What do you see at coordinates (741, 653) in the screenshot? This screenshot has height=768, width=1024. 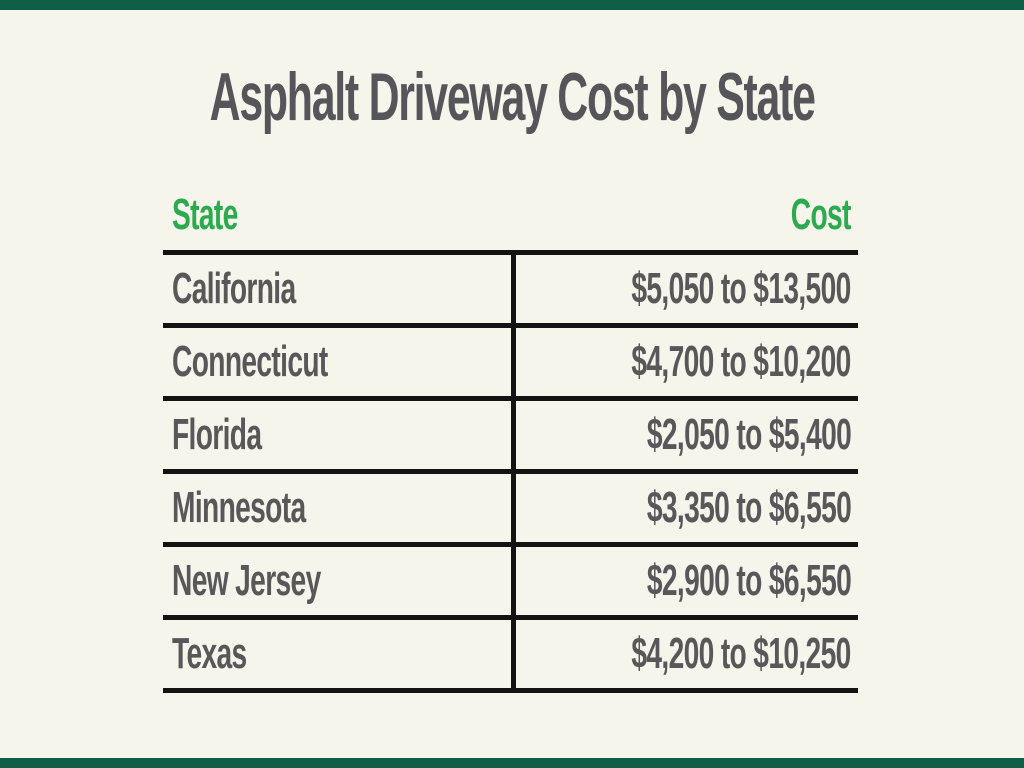 I see `cost-cell: $4,200 to $10,250` at bounding box center [741, 653].